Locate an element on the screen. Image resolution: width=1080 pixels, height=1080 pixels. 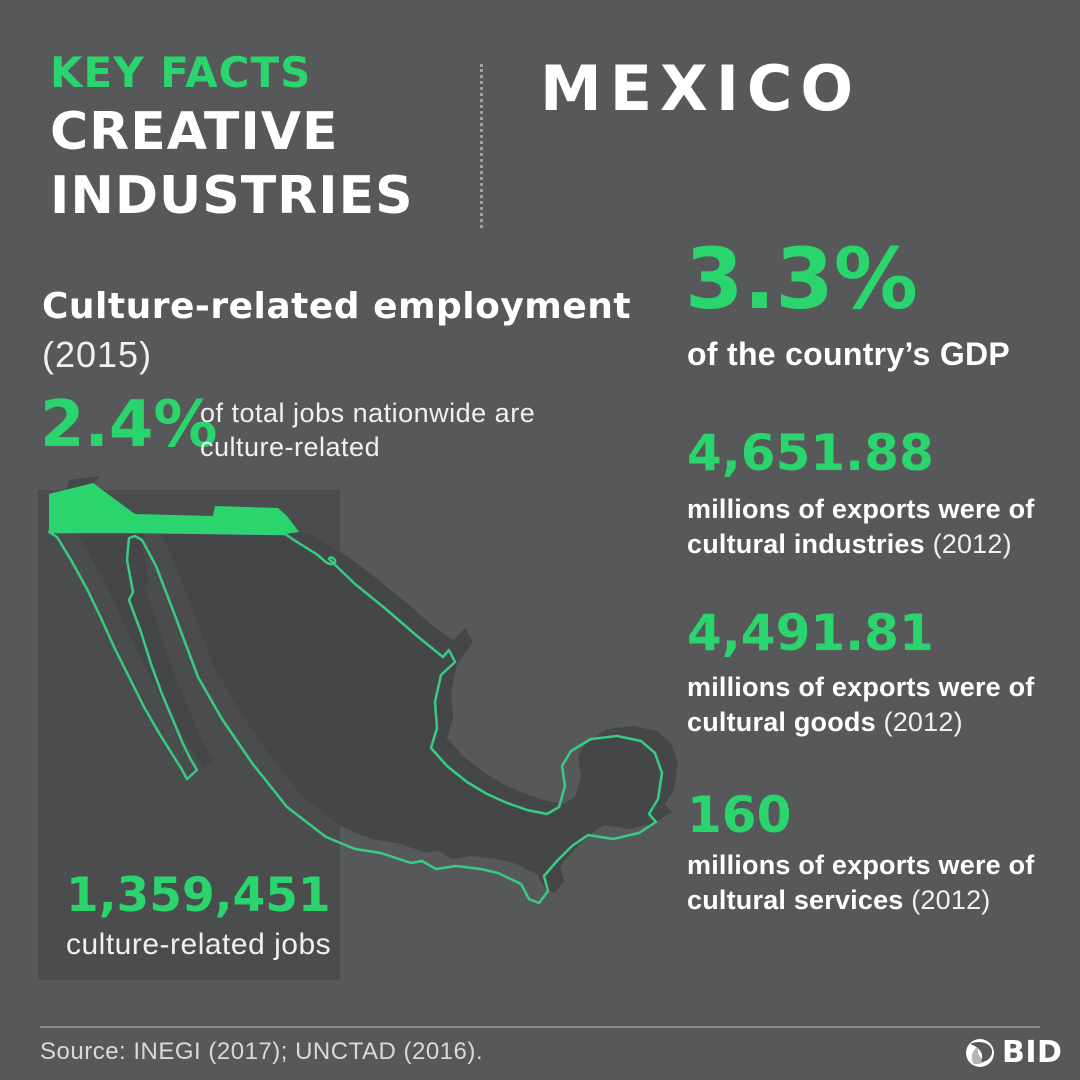
source-text: Source: INEGI (2017); UNCTAD (2016). is located at coordinates (262, 1051).